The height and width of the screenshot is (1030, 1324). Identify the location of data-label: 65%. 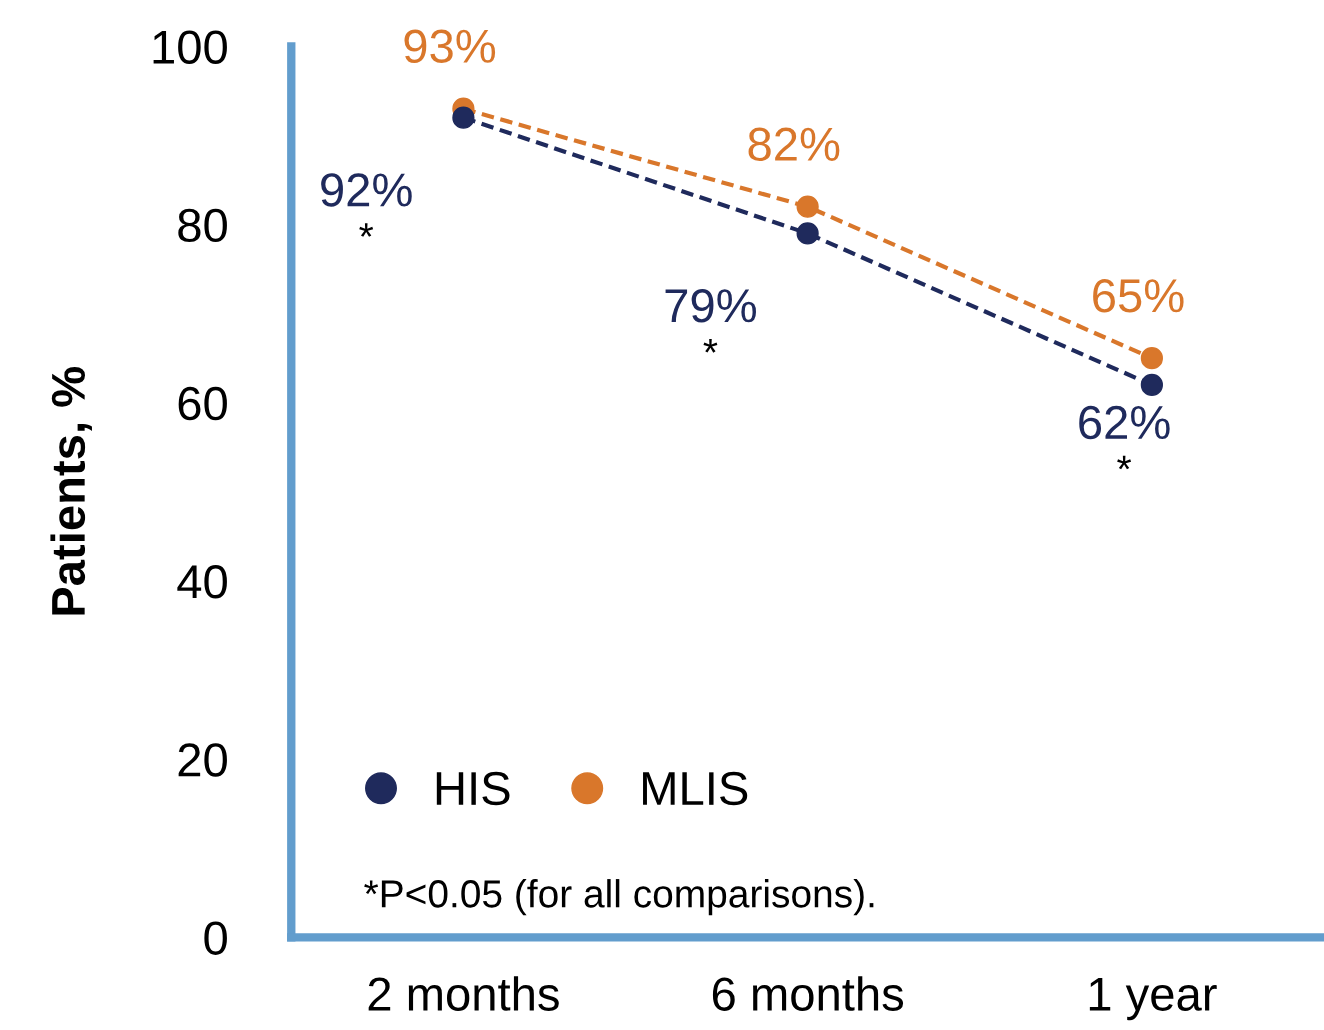
(1138, 296).